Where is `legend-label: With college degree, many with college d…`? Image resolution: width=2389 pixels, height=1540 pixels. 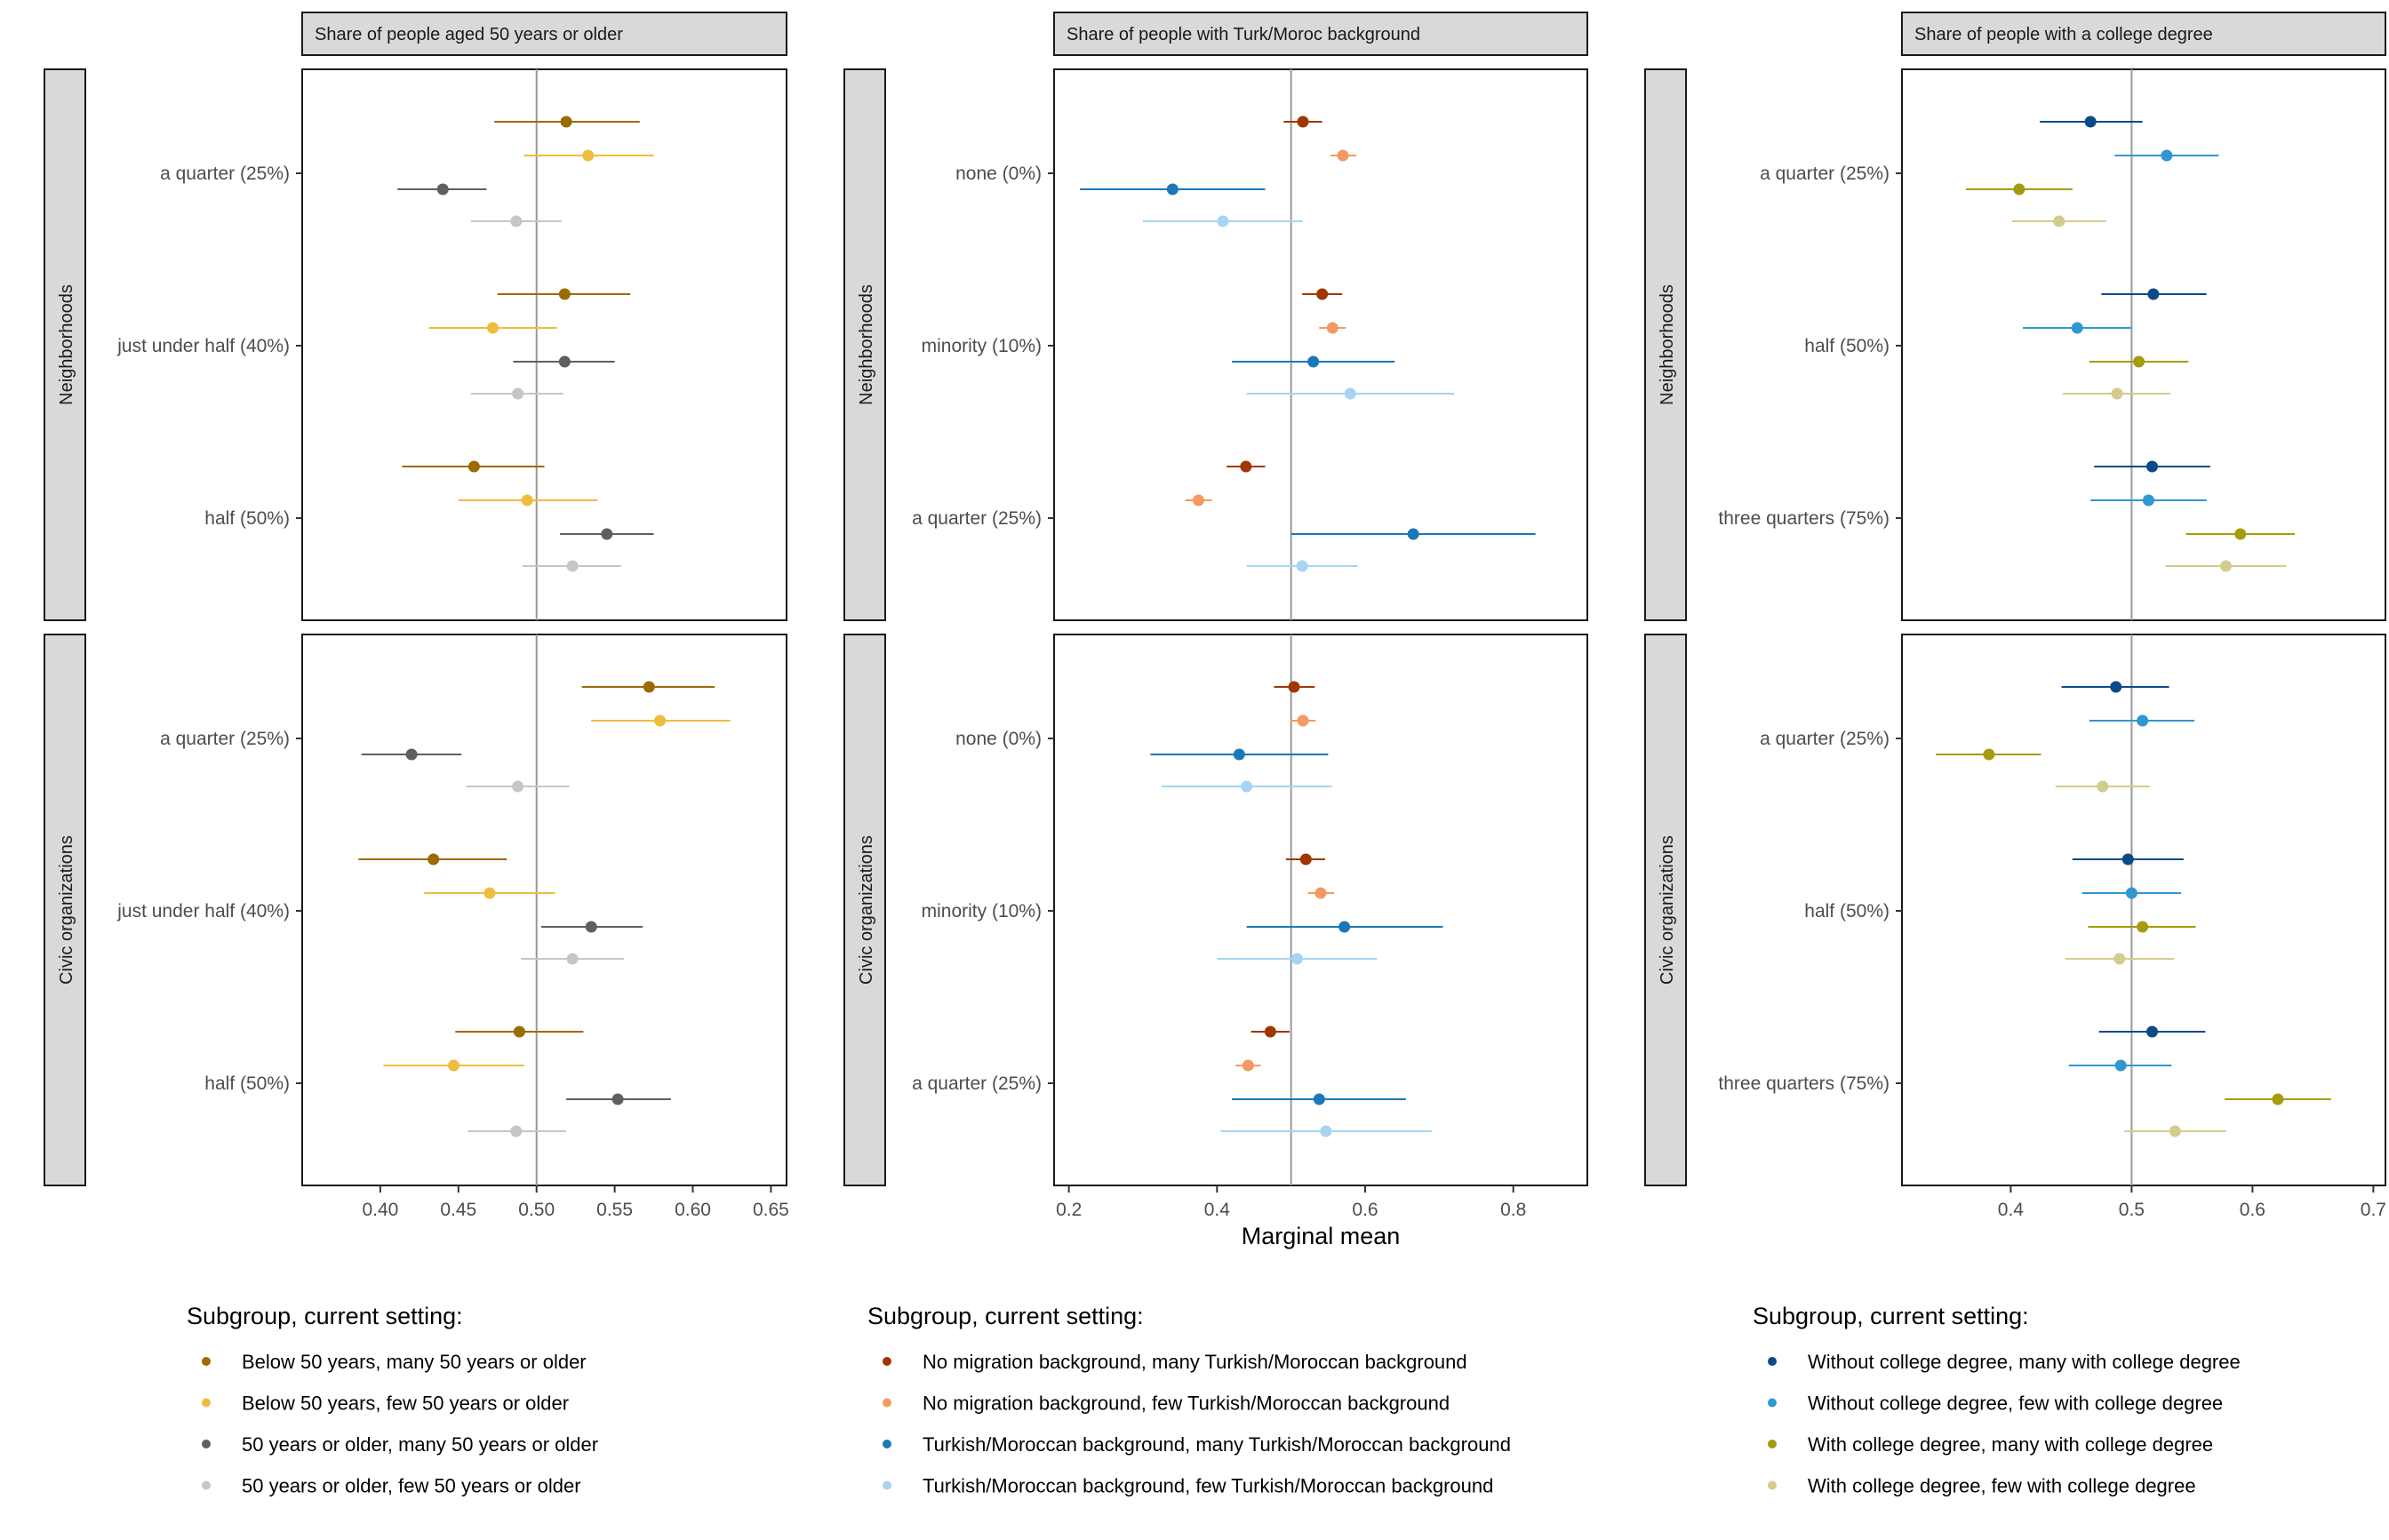
legend-label: With college degree, many with college d… is located at coordinates (2010, 1444).